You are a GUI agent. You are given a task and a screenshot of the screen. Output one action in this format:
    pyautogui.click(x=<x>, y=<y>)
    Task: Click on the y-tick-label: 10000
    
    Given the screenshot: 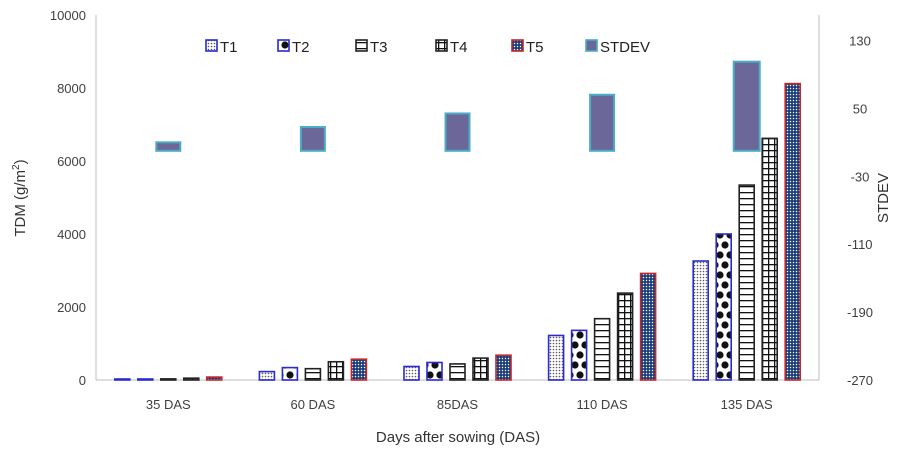 What is the action you would take?
    pyautogui.click(x=68, y=15)
    